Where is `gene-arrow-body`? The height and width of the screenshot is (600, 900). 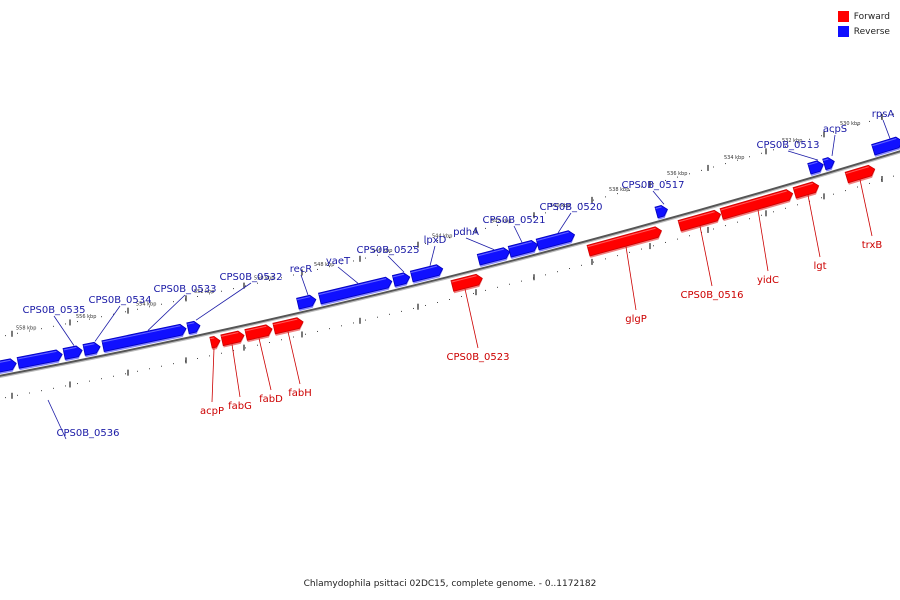 gene-arrow-body is located at coordinates (355, 290).